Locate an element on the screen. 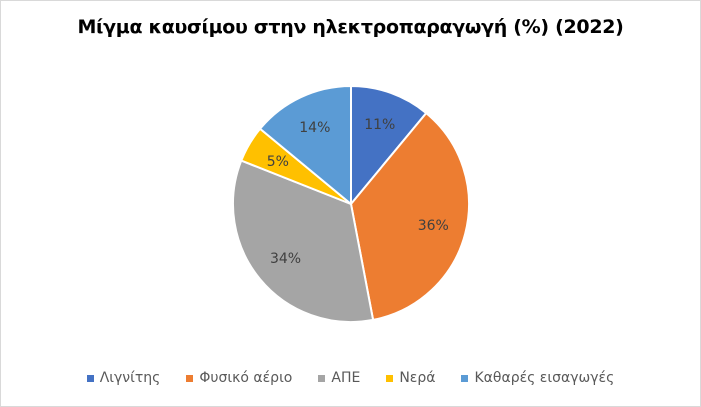 This screenshot has width=701, height=407. legend-item-lignite: Λιγνίτης is located at coordinates (123, 378).